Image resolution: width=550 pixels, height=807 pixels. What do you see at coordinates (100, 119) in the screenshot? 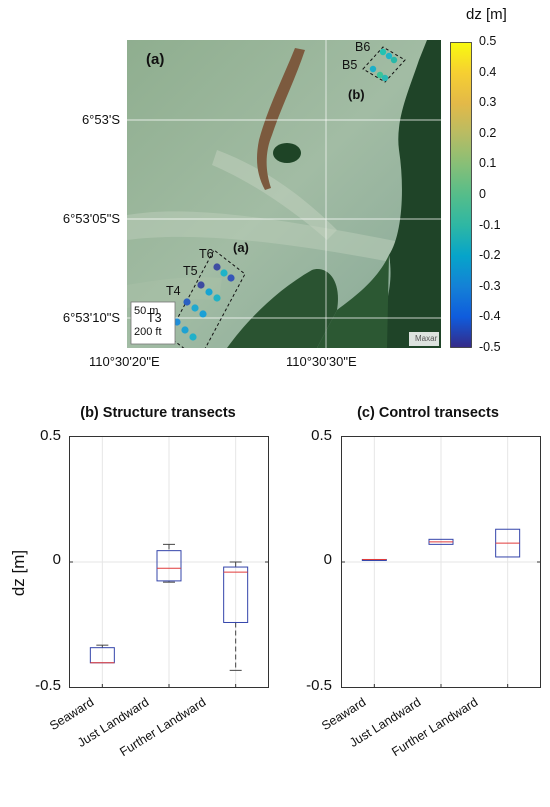
I see `lat-label-1: 6°53'S` at bounding box center [100, 119].